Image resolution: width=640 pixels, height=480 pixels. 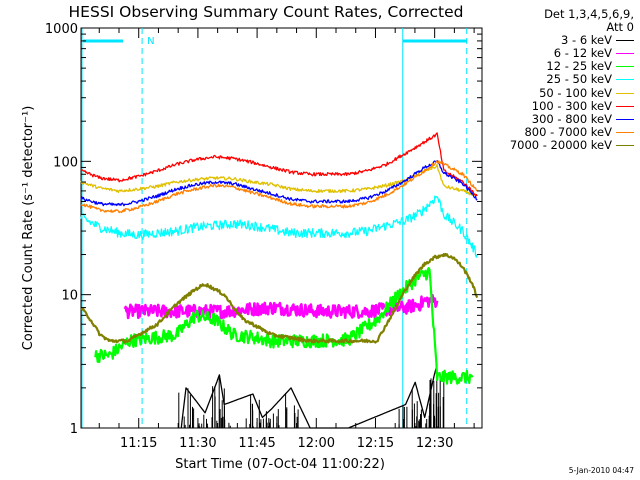 I want to click on legend-label: 12 - 25 keV, so click(x=579, y=66).